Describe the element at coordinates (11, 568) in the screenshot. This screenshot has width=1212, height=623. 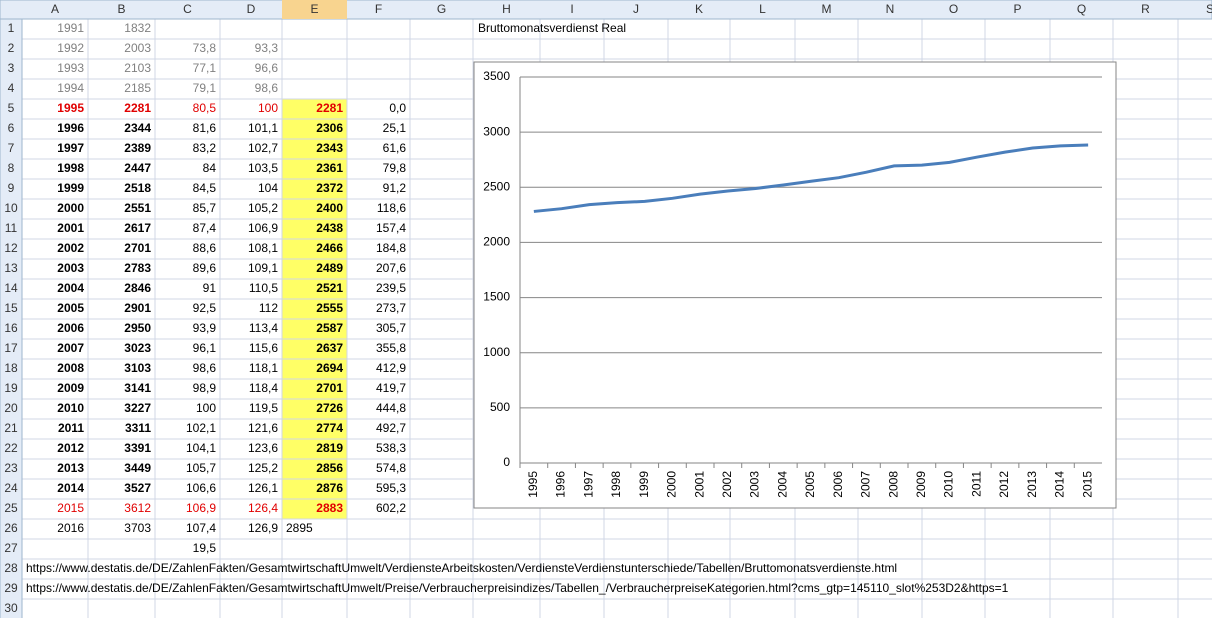
I see `row-header: 28` at that location.